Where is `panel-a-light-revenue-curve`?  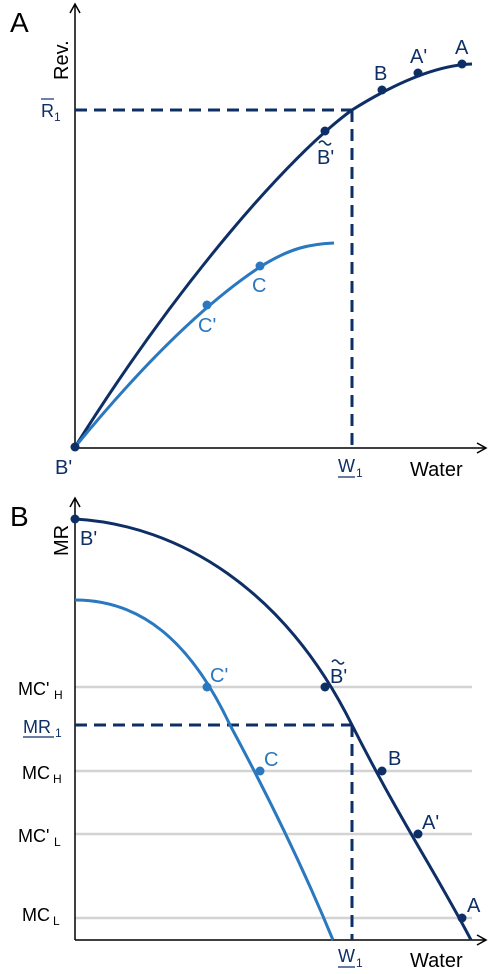
panel-a-light-revenue-curve is located at coordinates (204, 344).